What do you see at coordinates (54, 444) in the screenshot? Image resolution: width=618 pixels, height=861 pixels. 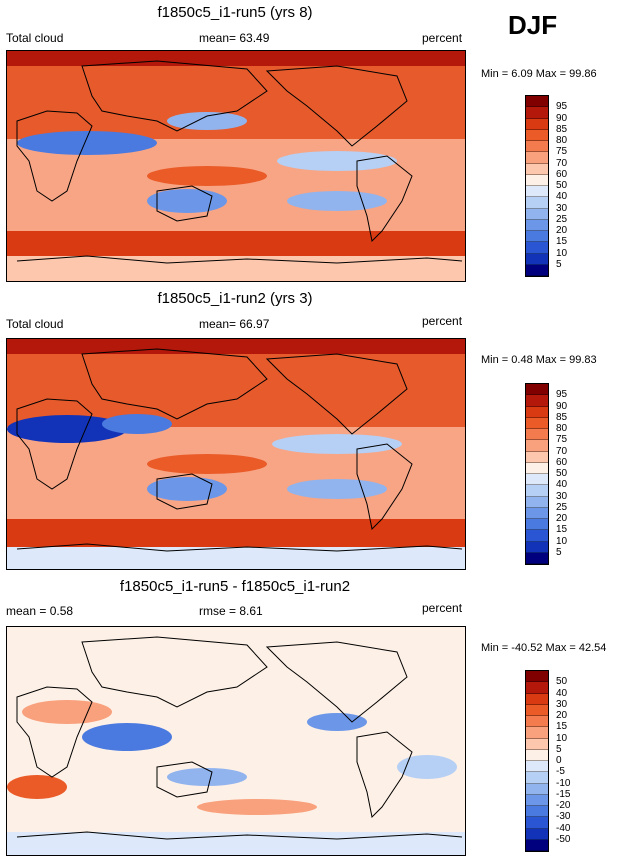 I see `panel2-coast-africa` at bounding box center [54, 444].